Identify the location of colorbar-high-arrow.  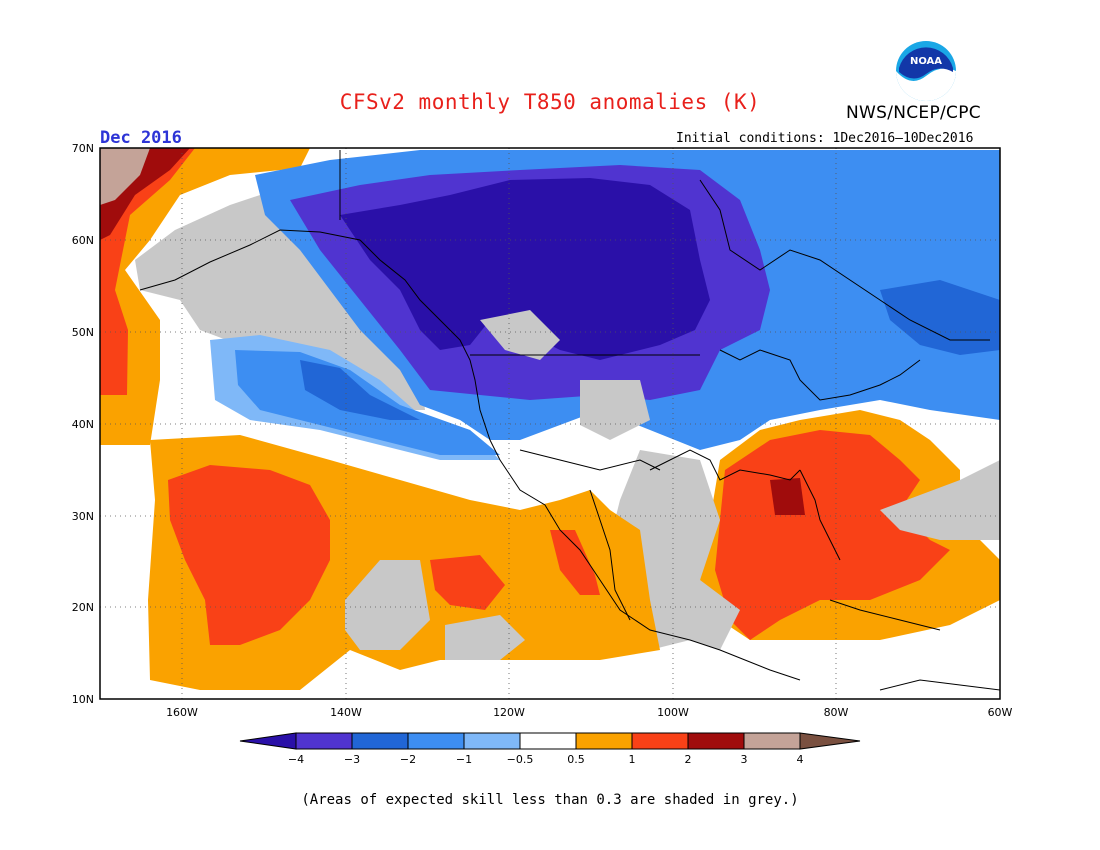
(830, 741).